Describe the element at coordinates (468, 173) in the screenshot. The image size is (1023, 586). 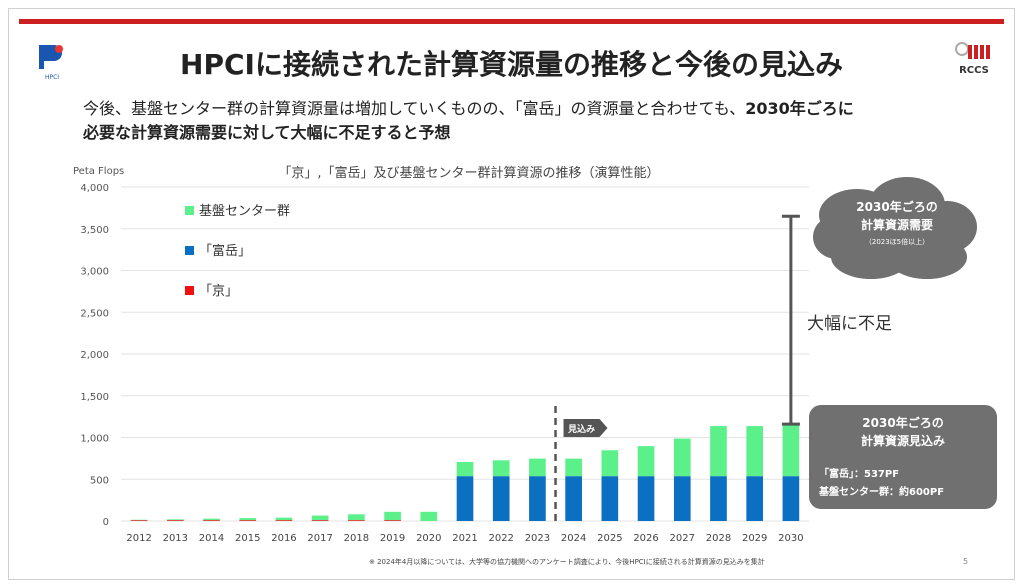
I see `chart-title: 「京」,「富岳」及び基盤センター群計算資源の推移（演算性能）` at that location.